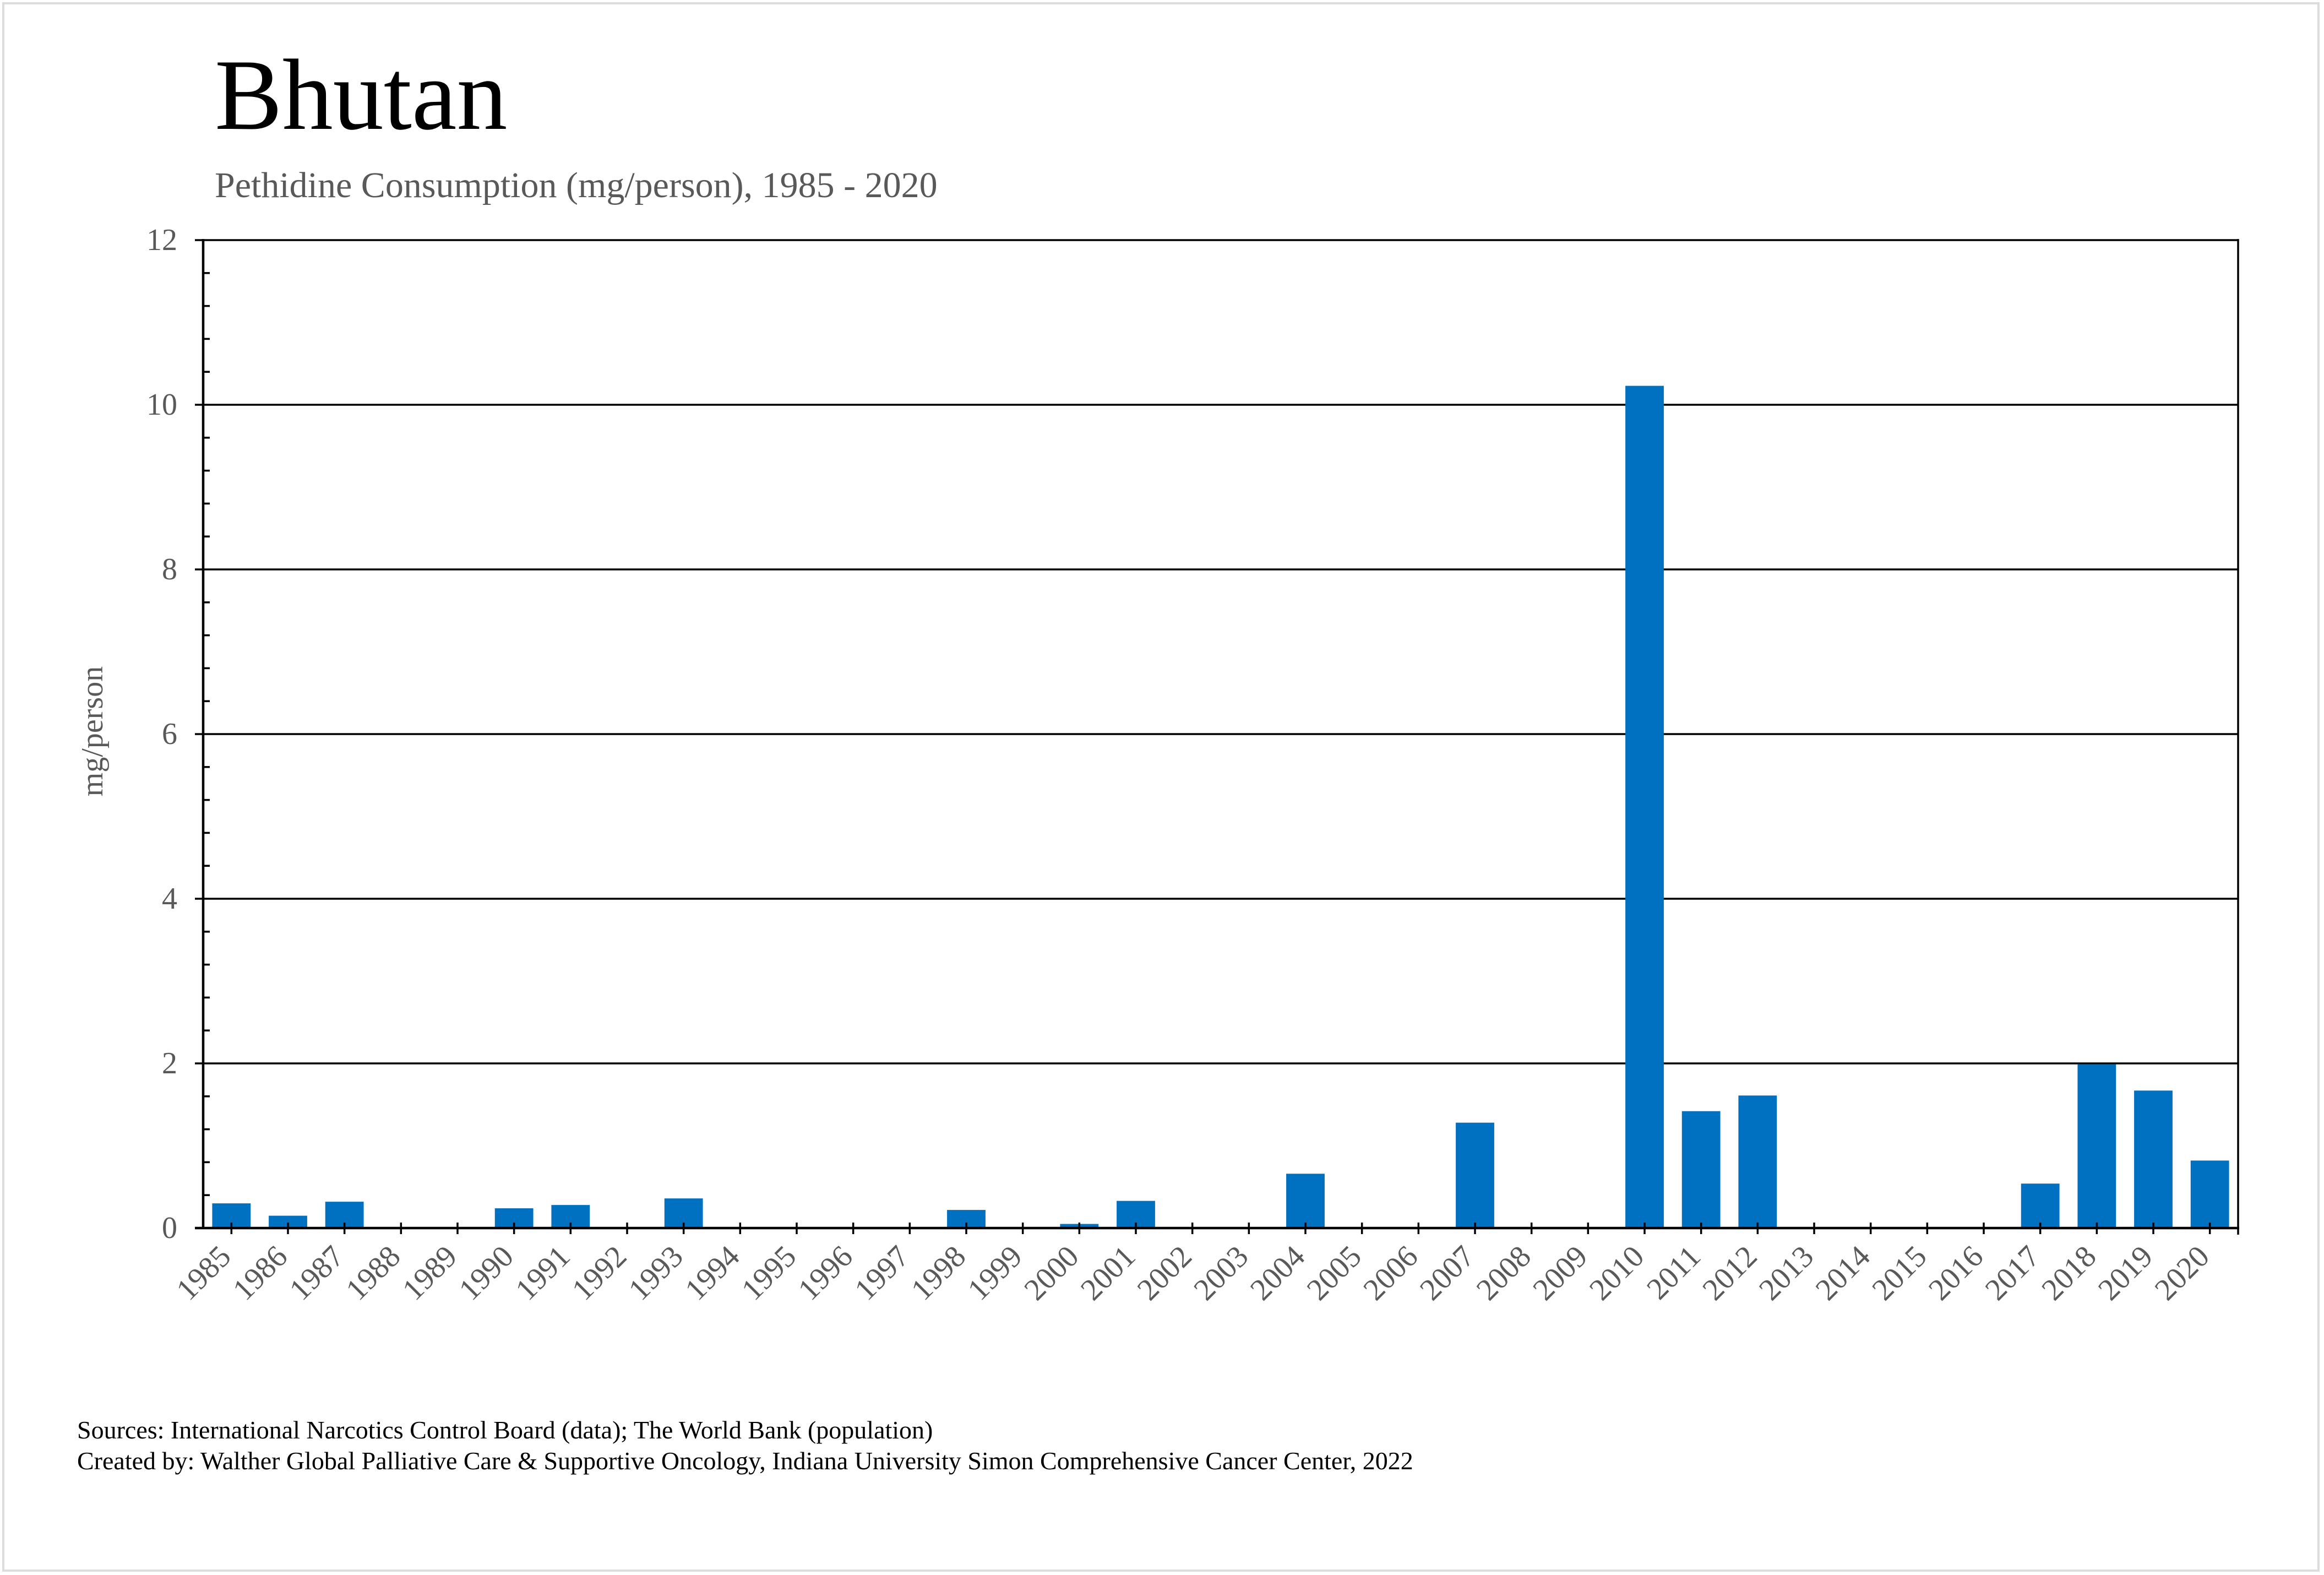 This screenshot has width=2324, height=1575. I want to click on x-tick-label-1999: 1999, so click(995, 1273).